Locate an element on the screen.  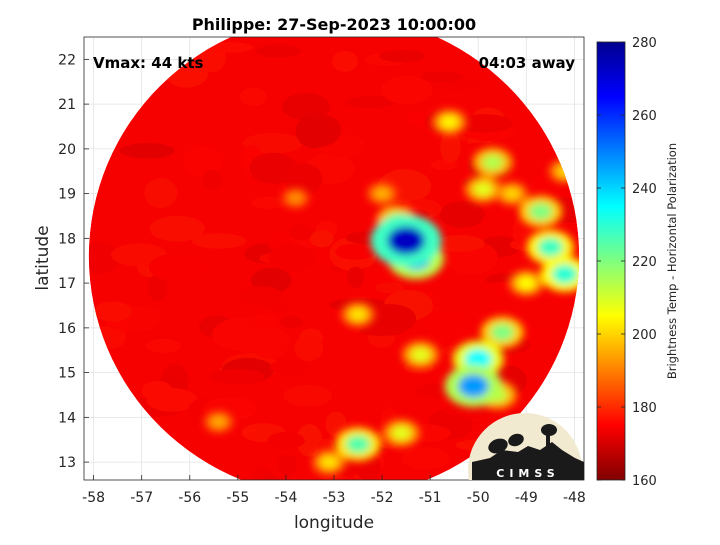
y-axis-label: latitude is located at coordinates (43, 257).